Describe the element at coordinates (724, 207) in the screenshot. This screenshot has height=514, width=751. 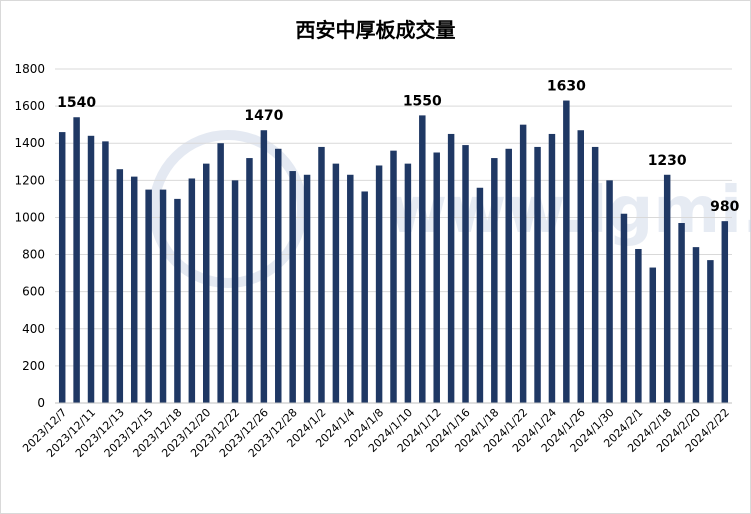
I see `data-label: 980` at that location.